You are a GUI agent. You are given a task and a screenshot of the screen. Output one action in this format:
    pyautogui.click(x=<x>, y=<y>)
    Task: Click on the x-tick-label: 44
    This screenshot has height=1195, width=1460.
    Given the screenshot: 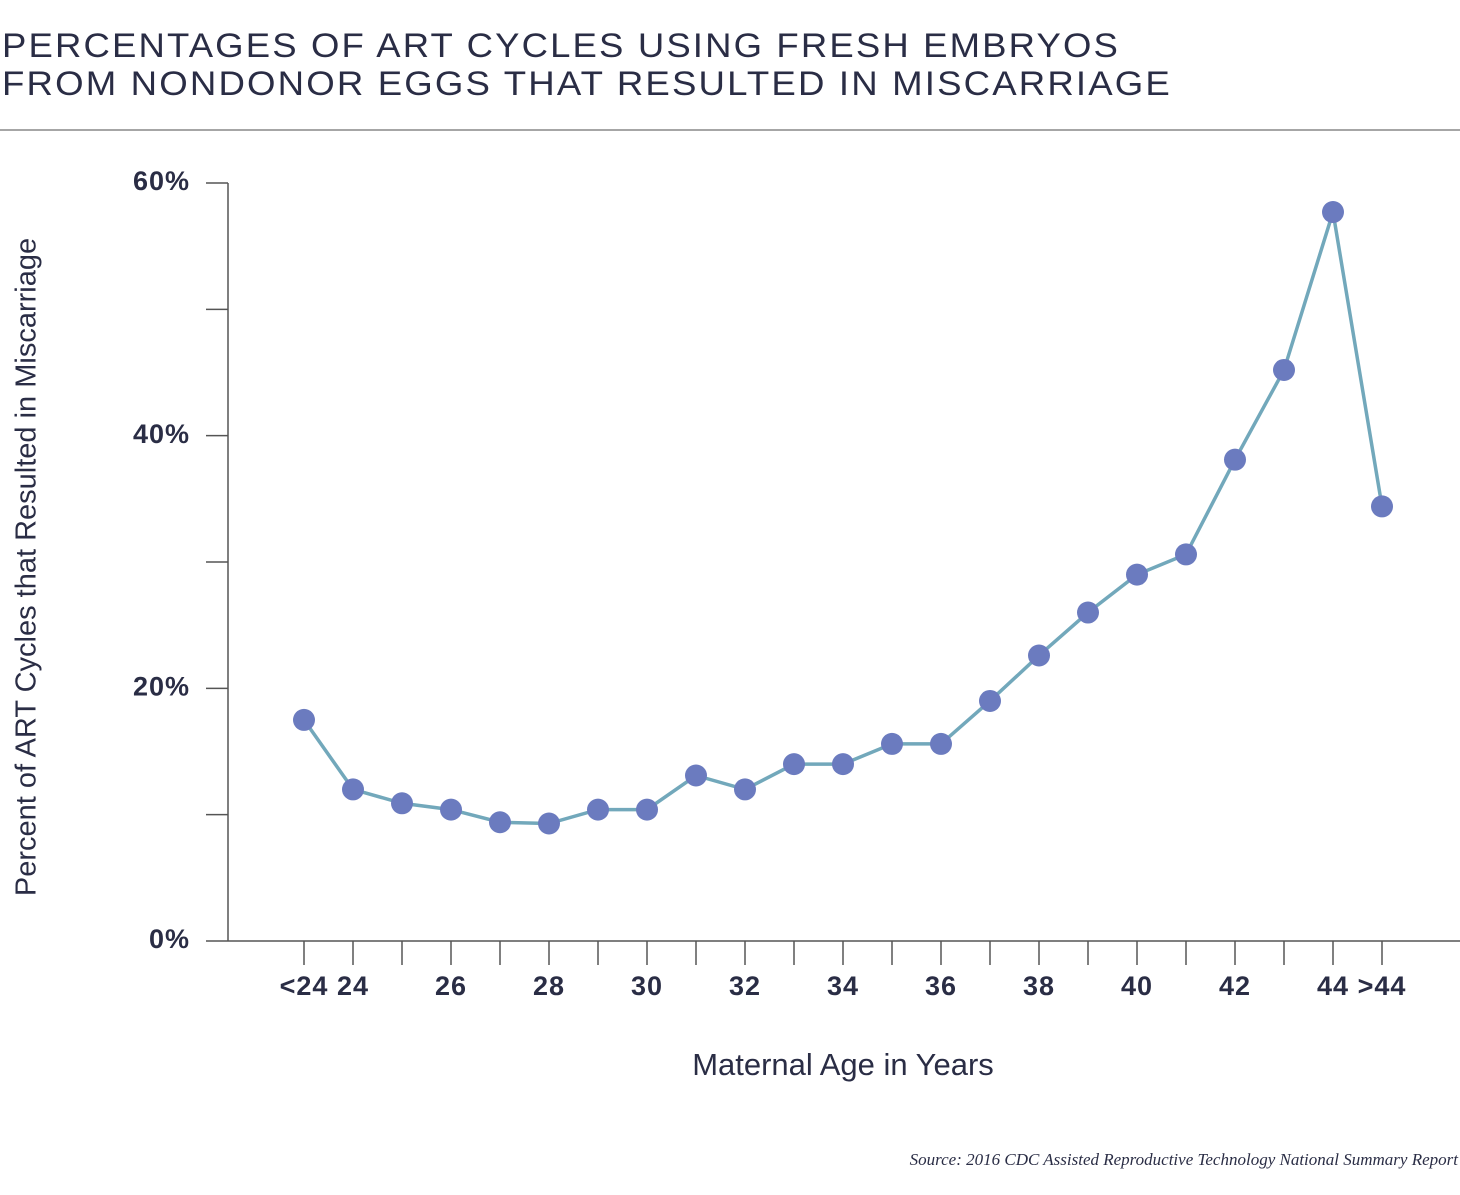 What is the action you would take?
    pyautogui.click(x=1333, y=986)
    